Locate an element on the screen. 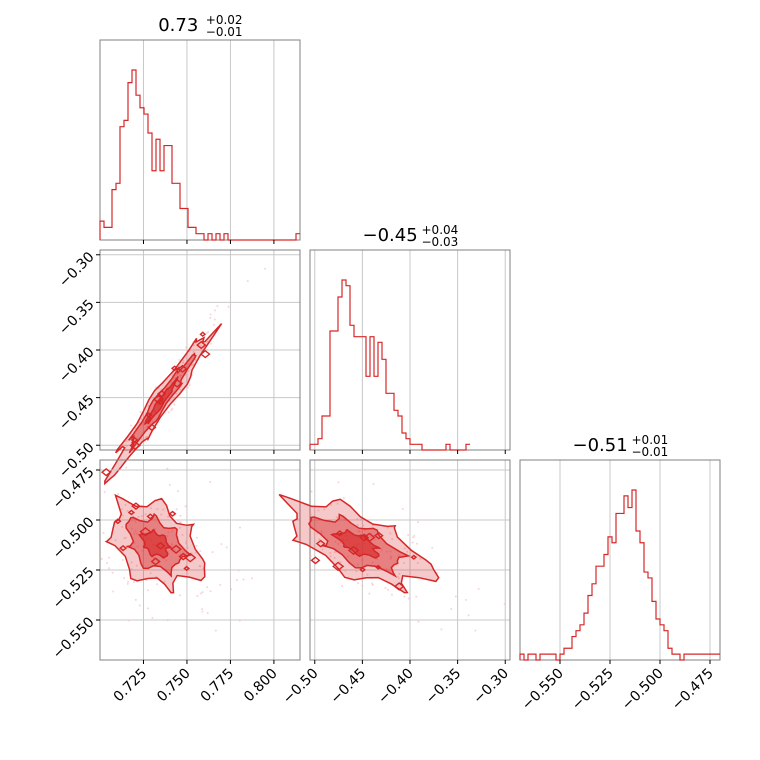 Image resolution: width=760 pixels, height=760 pixels. panel-title-1: −0.45 +0.04−0.03 is located at coordinates (411, 236).